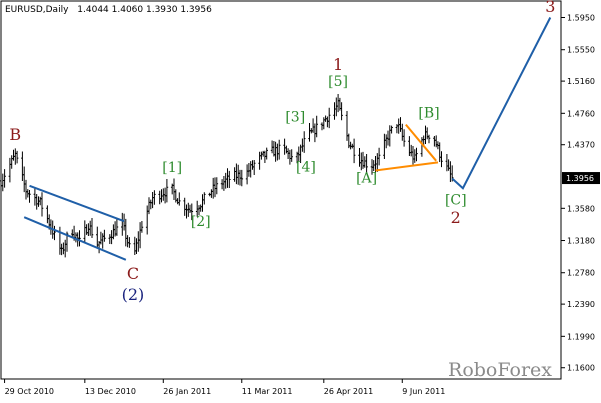 The image size is (601, 403). Describe the element at coordinates (338, 64) in the screenshot. I see `wave-label: 1` at that location.